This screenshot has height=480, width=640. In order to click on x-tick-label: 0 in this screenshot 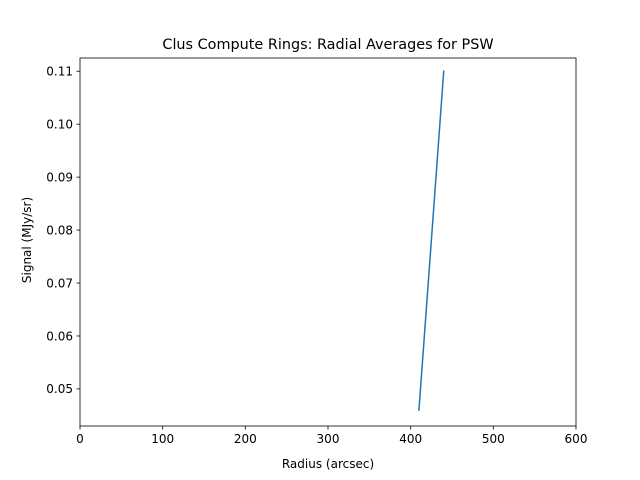, I will do `click(80, 439)`.